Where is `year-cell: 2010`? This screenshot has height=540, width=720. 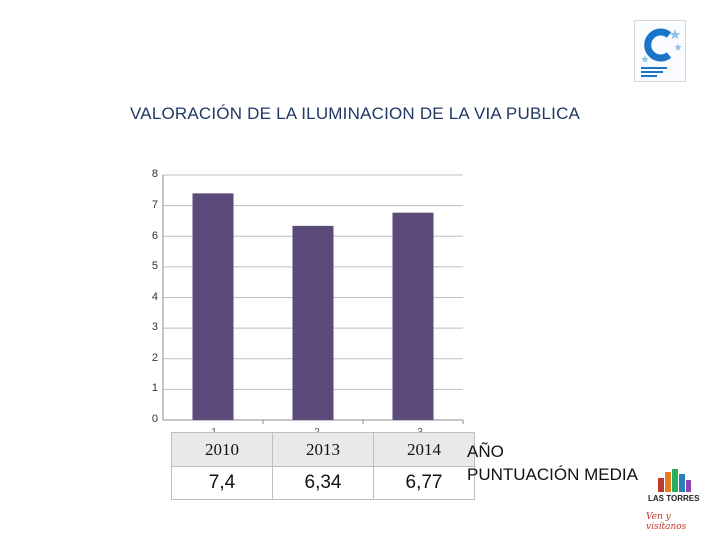
year-cell: 2010 is located at coordinates (222, 449).